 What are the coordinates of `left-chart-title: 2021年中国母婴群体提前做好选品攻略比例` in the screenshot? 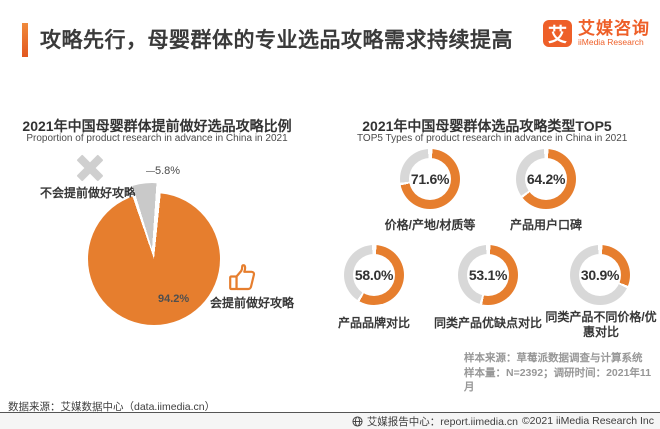 It's located at (157, 126).